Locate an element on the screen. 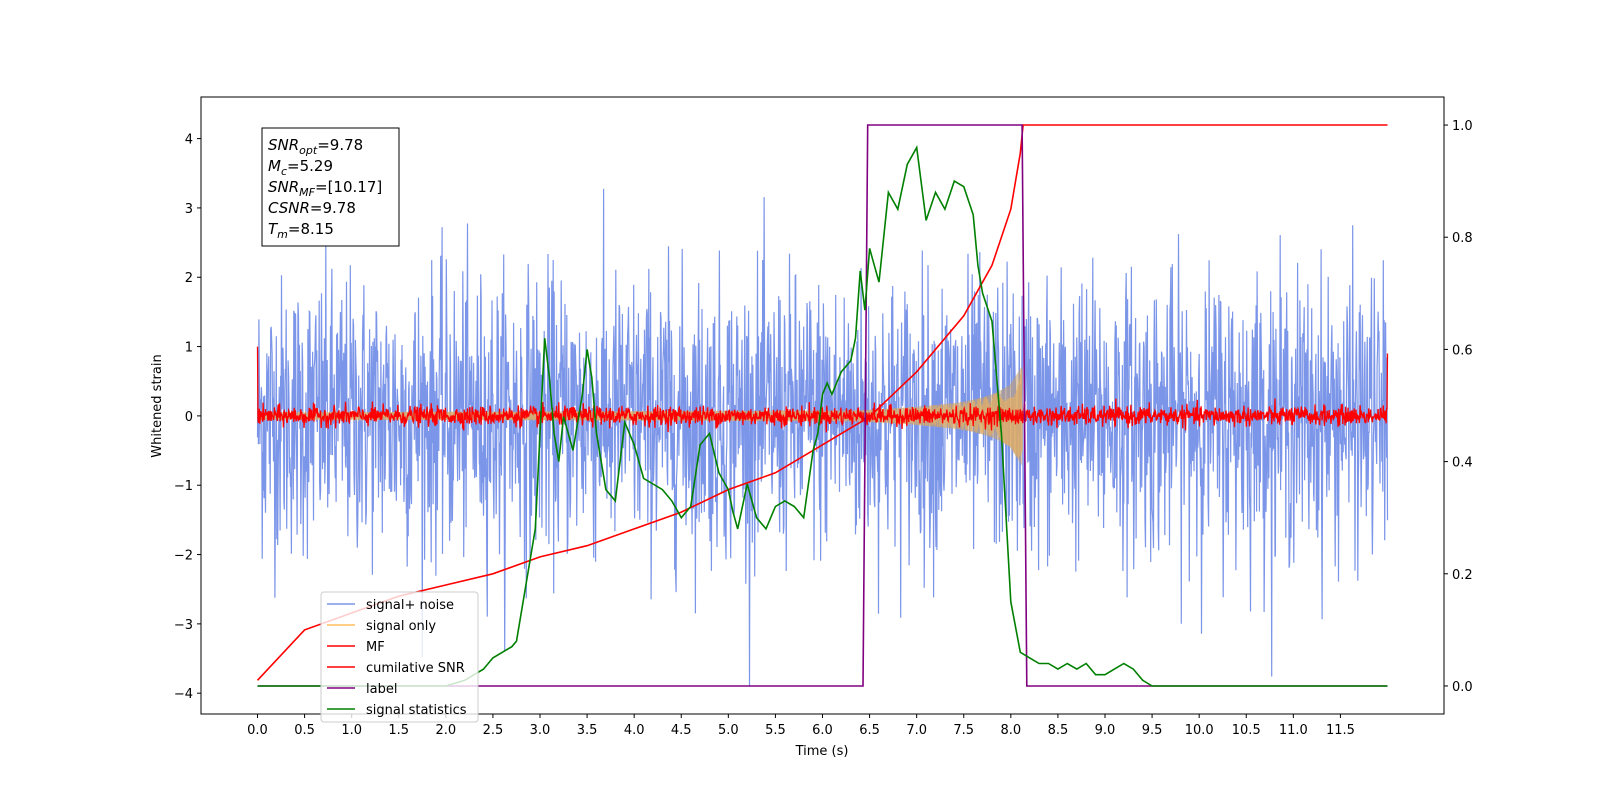 This screenshot has height=800, width=1600. legend-label: signal only is located at coordinates (401, 626).